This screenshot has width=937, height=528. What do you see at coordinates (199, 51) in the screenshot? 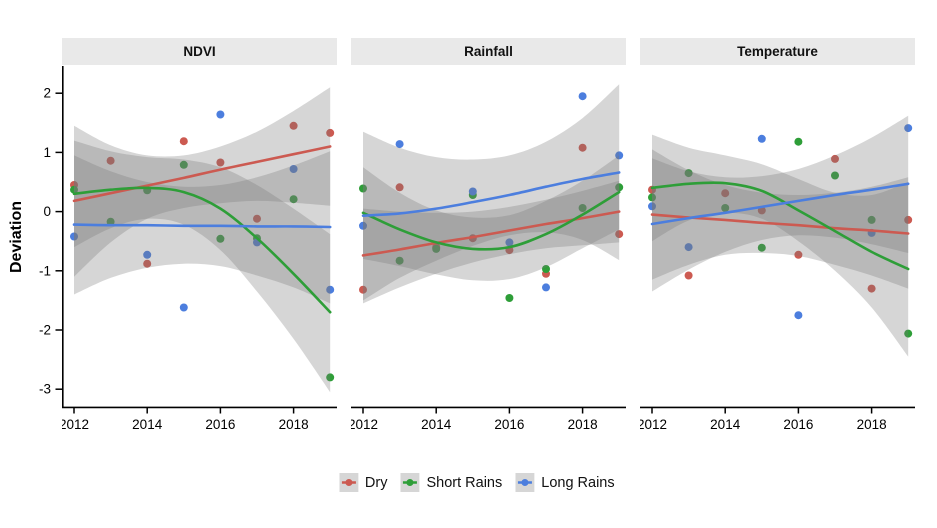
I see `facet-strip-ndvi: NDVI` at bounding box center [199, 51].